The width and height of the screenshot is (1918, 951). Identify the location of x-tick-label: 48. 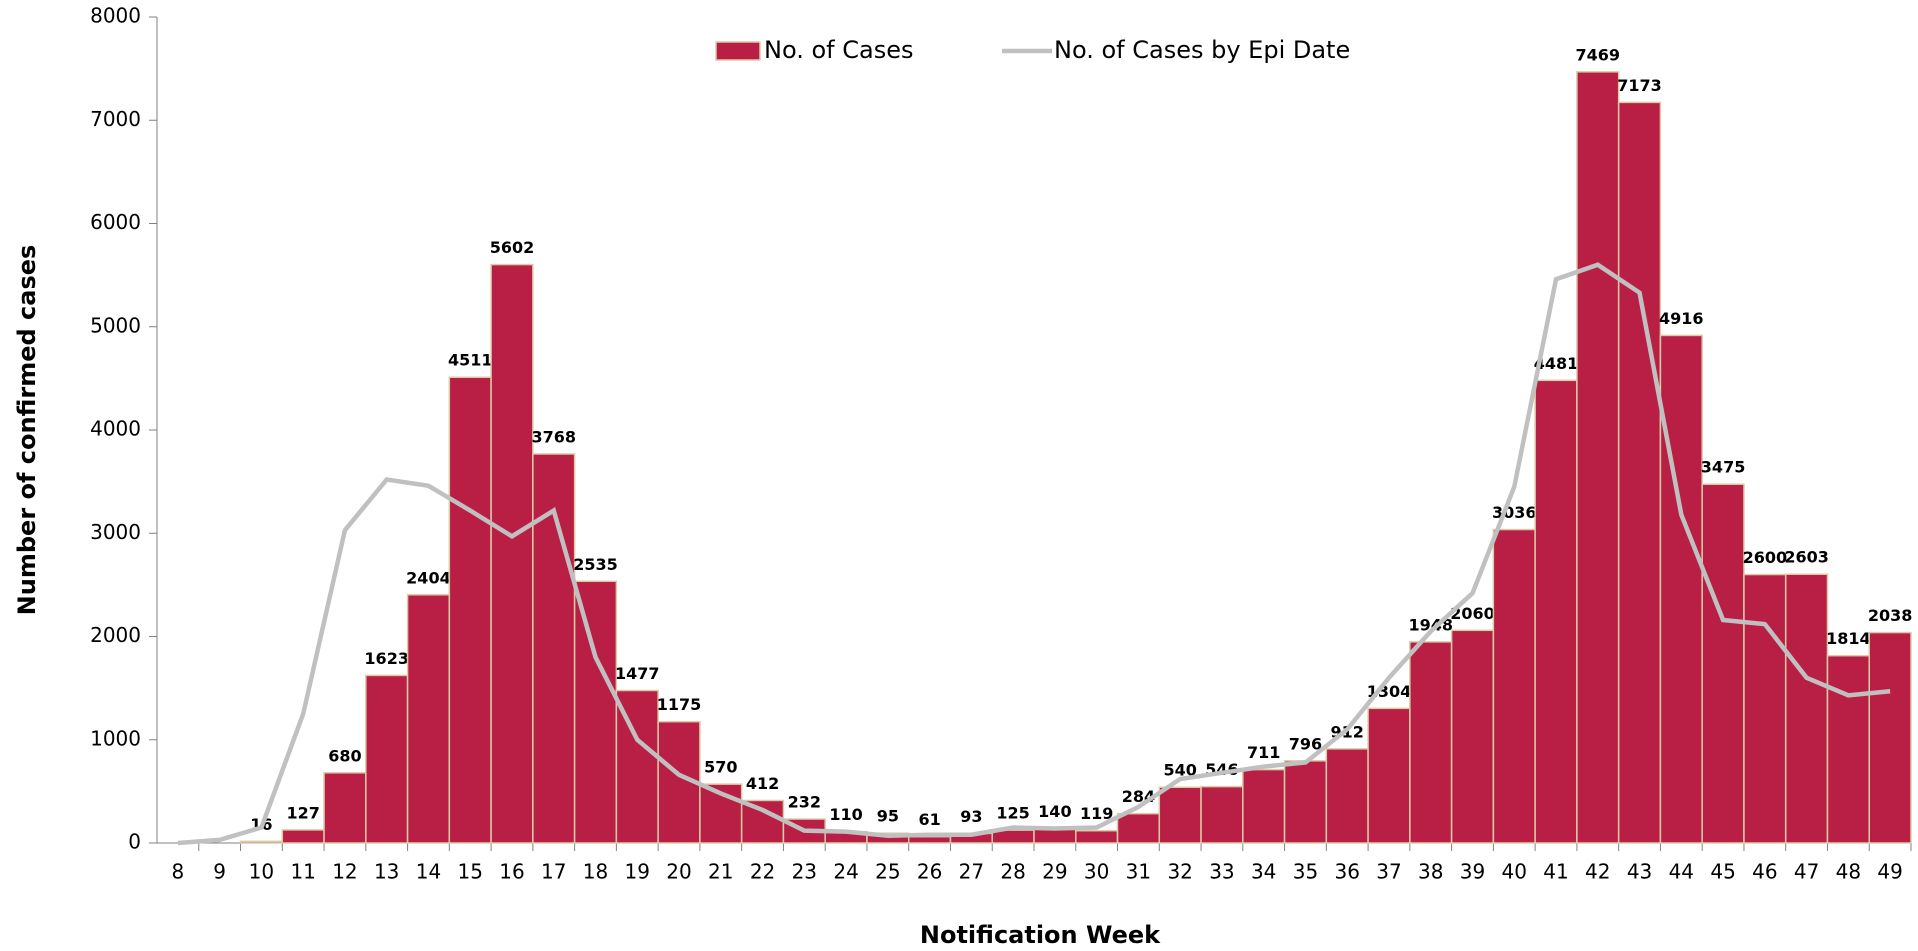
(1848, 872).